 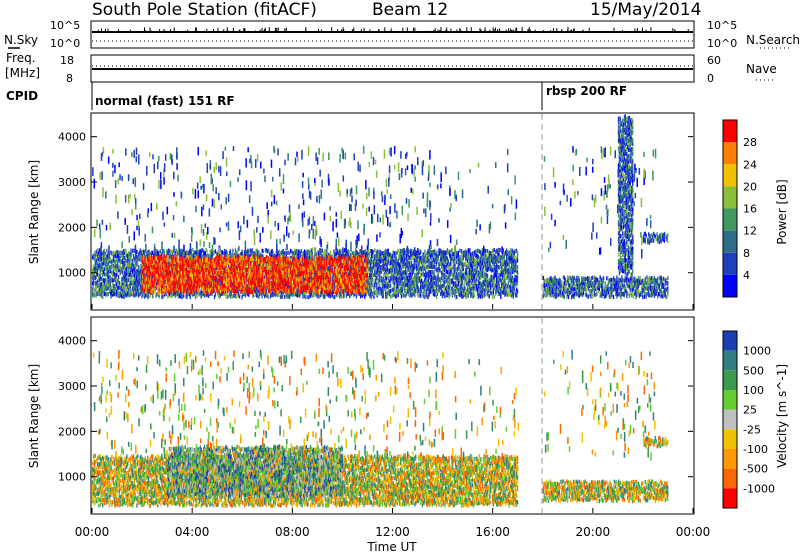 I want to click on date-title: 15/May/2014, so click(x=646, y=10).